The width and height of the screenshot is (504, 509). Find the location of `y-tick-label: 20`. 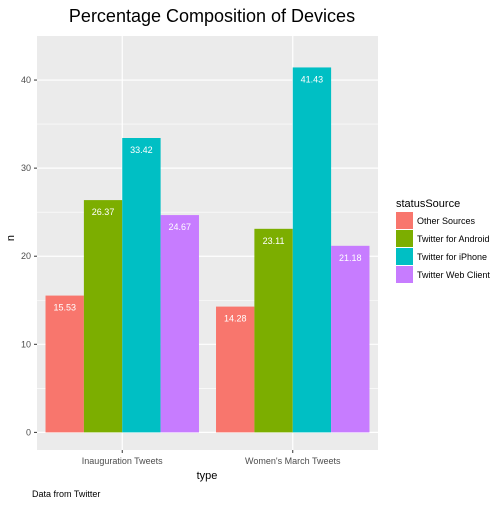

y-tick-label: 20 is located at coordinates (26, 256).